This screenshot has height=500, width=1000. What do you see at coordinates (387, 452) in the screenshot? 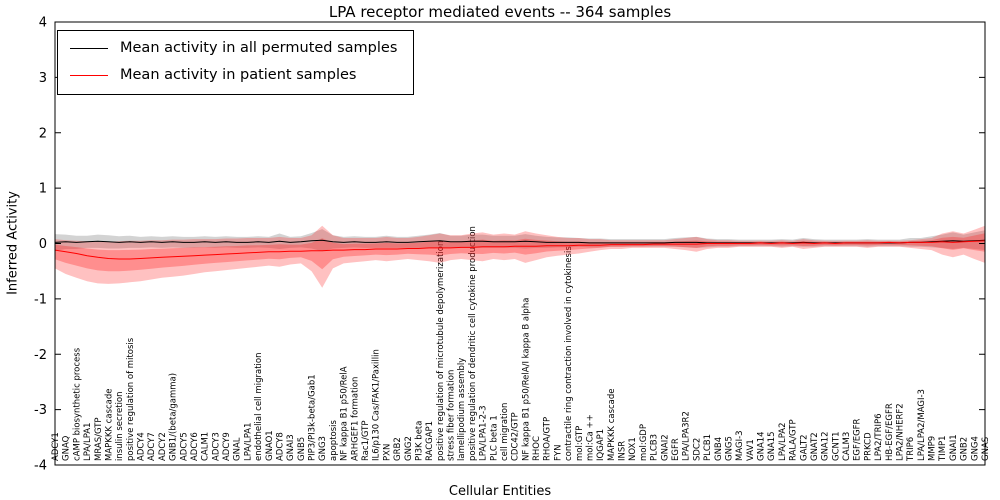
I see `x-tick-label: PXN` at bounding box center [387, 452].